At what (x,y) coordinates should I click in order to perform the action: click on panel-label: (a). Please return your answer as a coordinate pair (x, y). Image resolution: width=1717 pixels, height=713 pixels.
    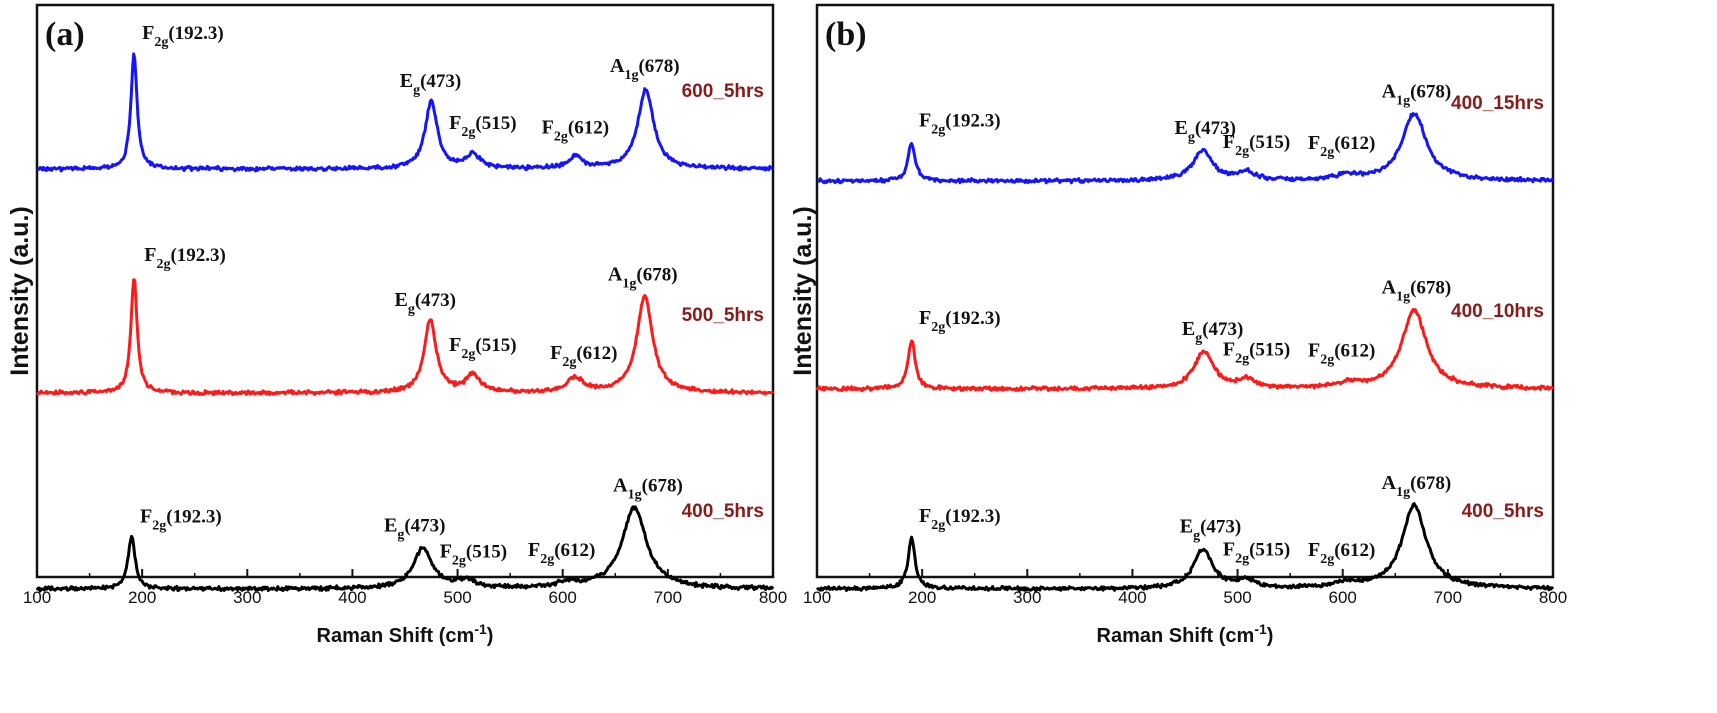
    Looking at the image, I should click on (65, 34).